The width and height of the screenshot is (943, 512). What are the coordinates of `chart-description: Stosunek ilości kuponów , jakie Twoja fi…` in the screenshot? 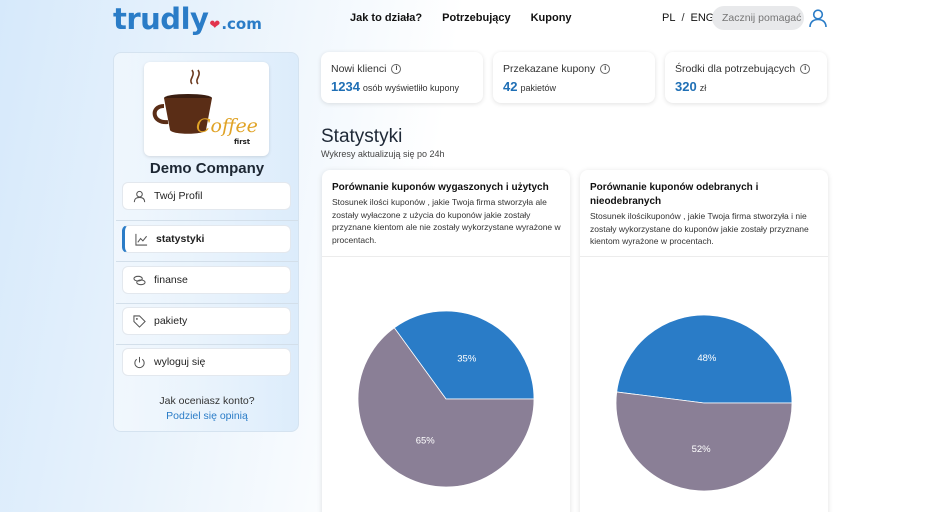 It's located at (446, 221).